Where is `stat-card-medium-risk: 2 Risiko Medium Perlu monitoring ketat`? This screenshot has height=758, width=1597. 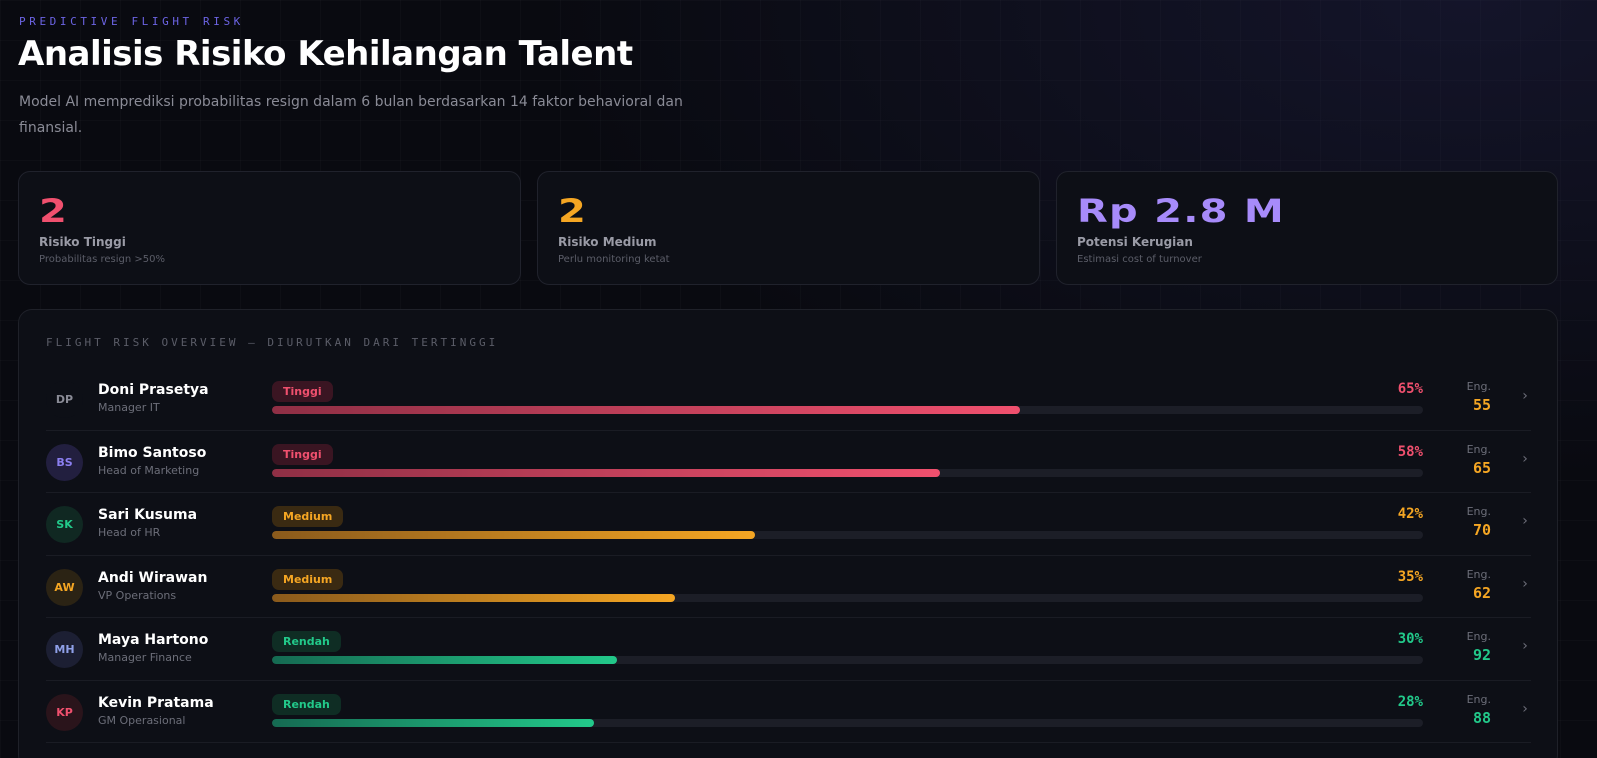
stat-card-medium-risk: 2 Risiko Medium Perlu monitoring ketat is located at coordinates (788, 228).